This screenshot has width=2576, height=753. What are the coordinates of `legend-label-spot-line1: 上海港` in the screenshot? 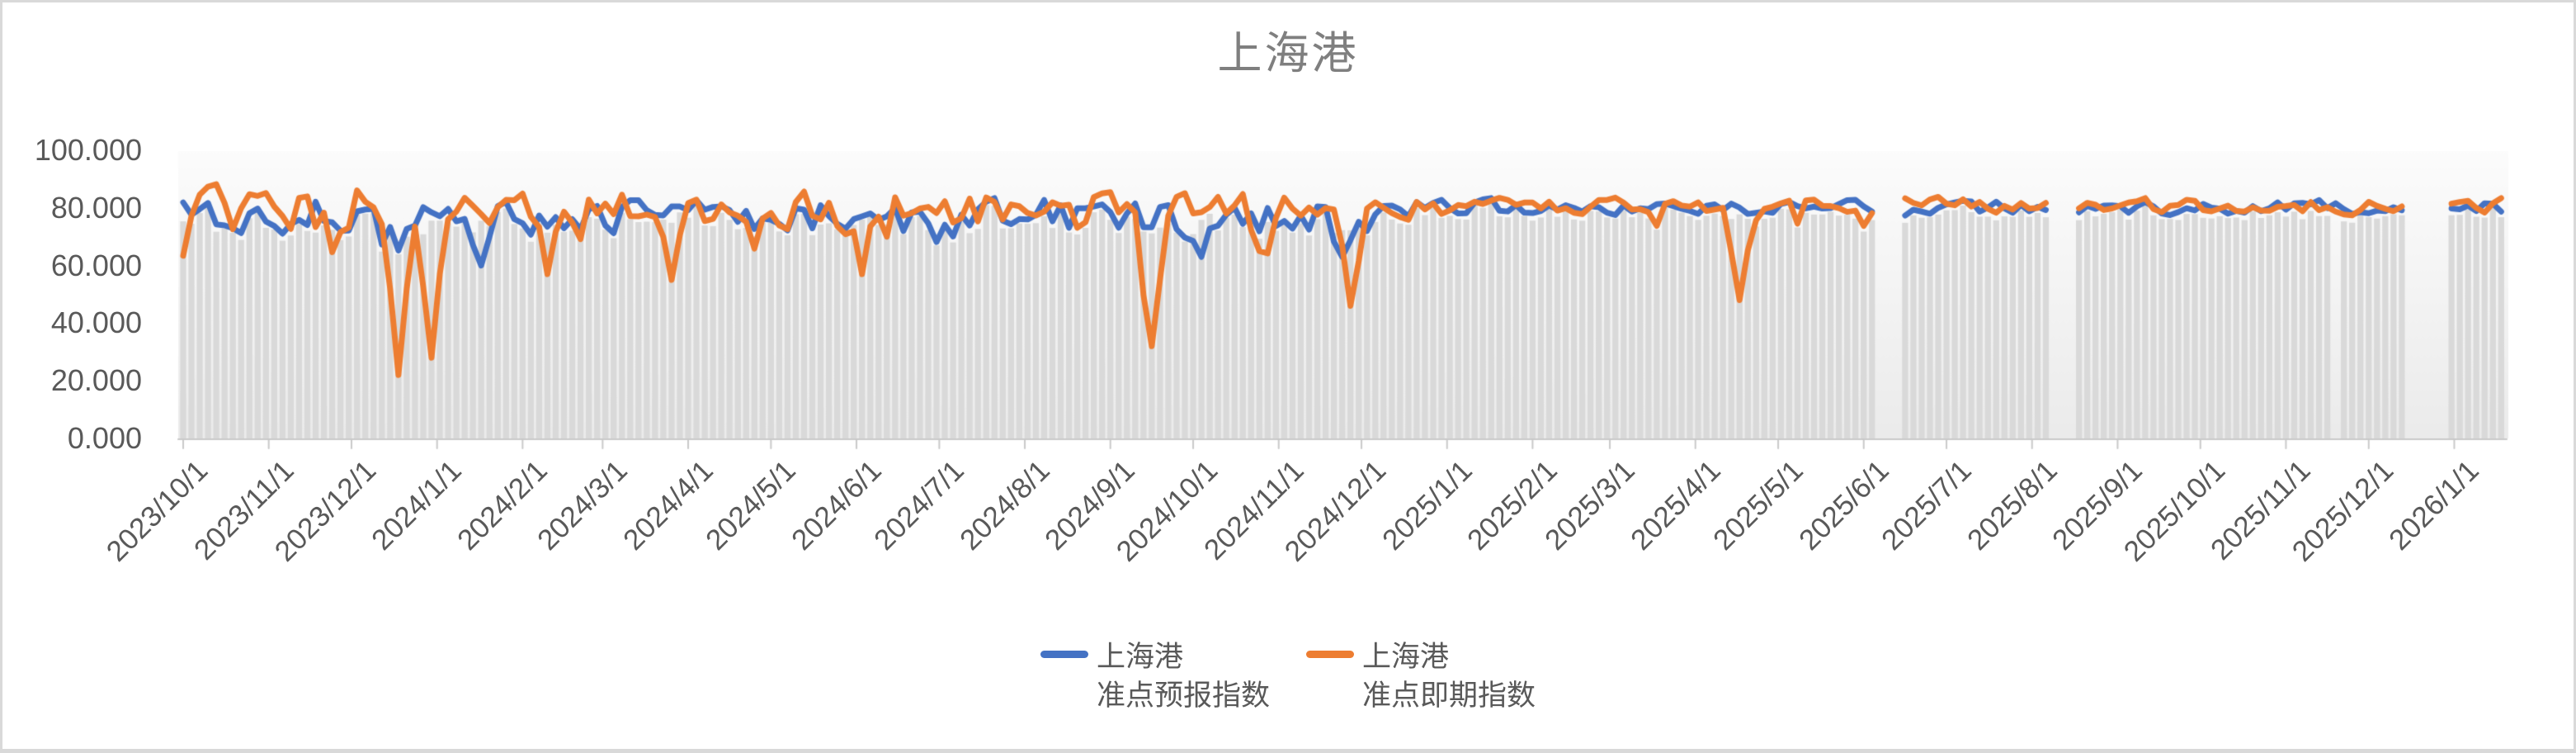 It's located at (1406, 657).